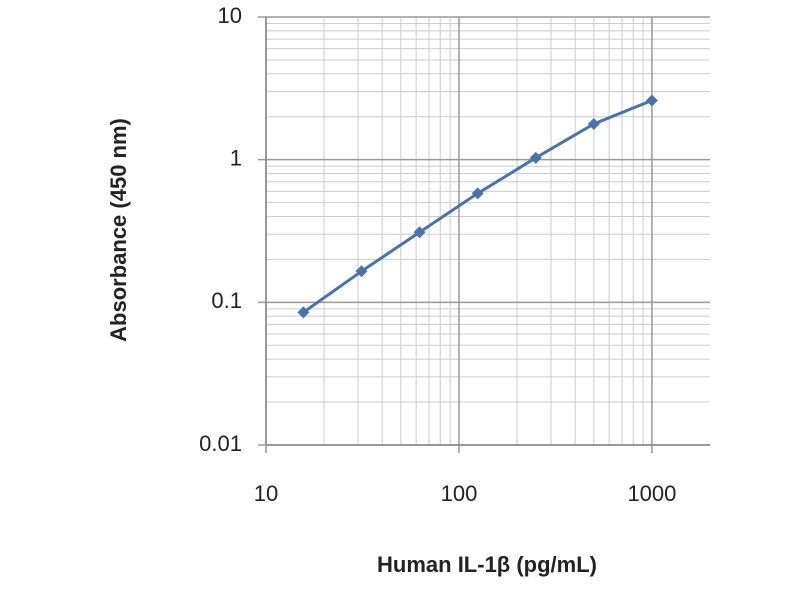  Describe the element at coordinates (220, 443) in the screenshot. I see `y-tick-label: 0.01` at that location.